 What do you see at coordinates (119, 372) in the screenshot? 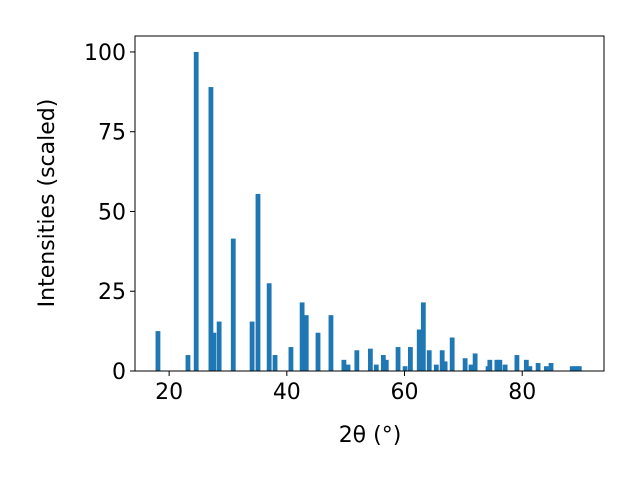
I see `y-tick-label: 0` at bounding box center [119, 372].